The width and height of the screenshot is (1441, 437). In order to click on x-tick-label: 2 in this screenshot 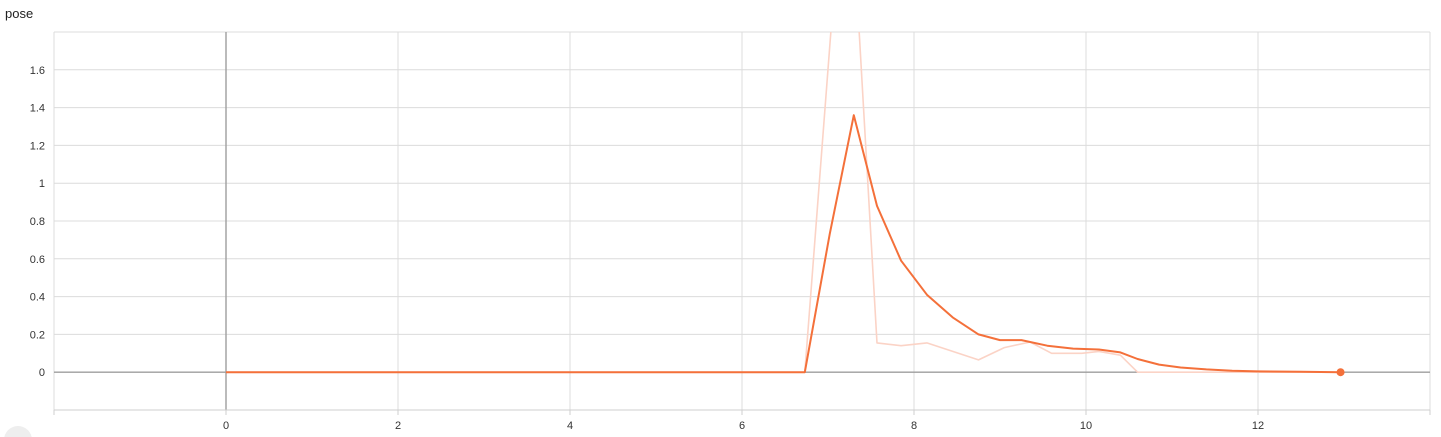, I will do `click(398, 426)`.